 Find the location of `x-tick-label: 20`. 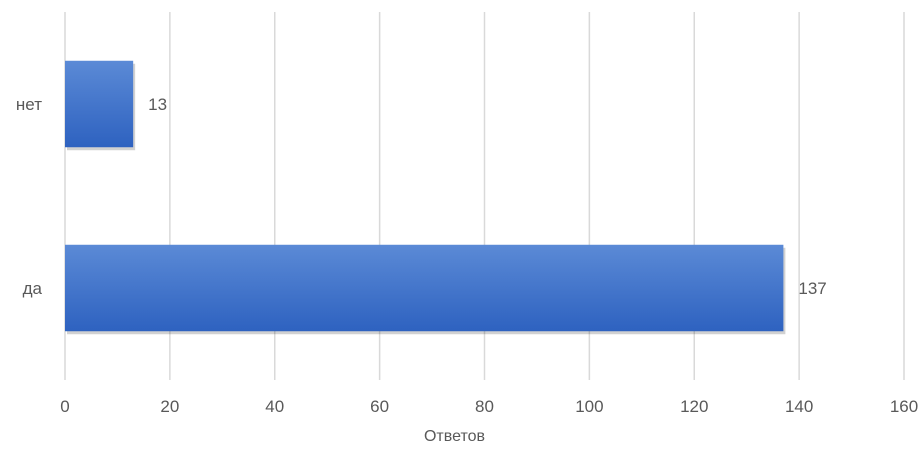

x-tick-label: 20 is located at coordinates (169, 406).